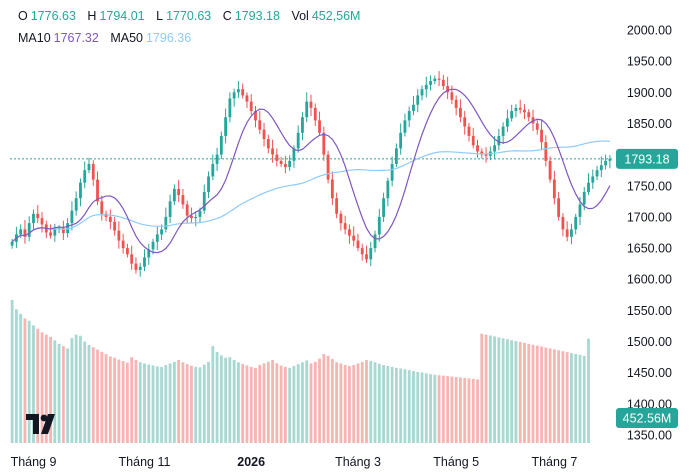 The image size is (700, 476). What do you see at coordinates (647, 158) in the screenshot?
I see `price-badge: 1793.18` at bounding box center [647, 158].